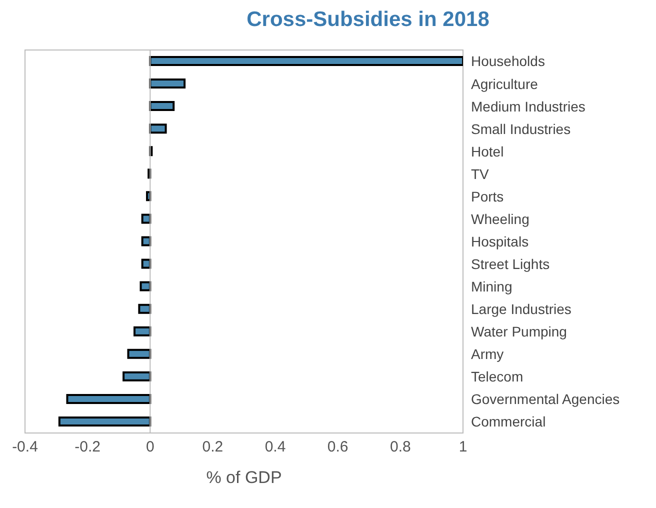 The image size is (656, 508). What do you see at coordinates (491, 286) in the screenshot?
I see `y-tick-label: Mining` at bounding box center [491, 286].